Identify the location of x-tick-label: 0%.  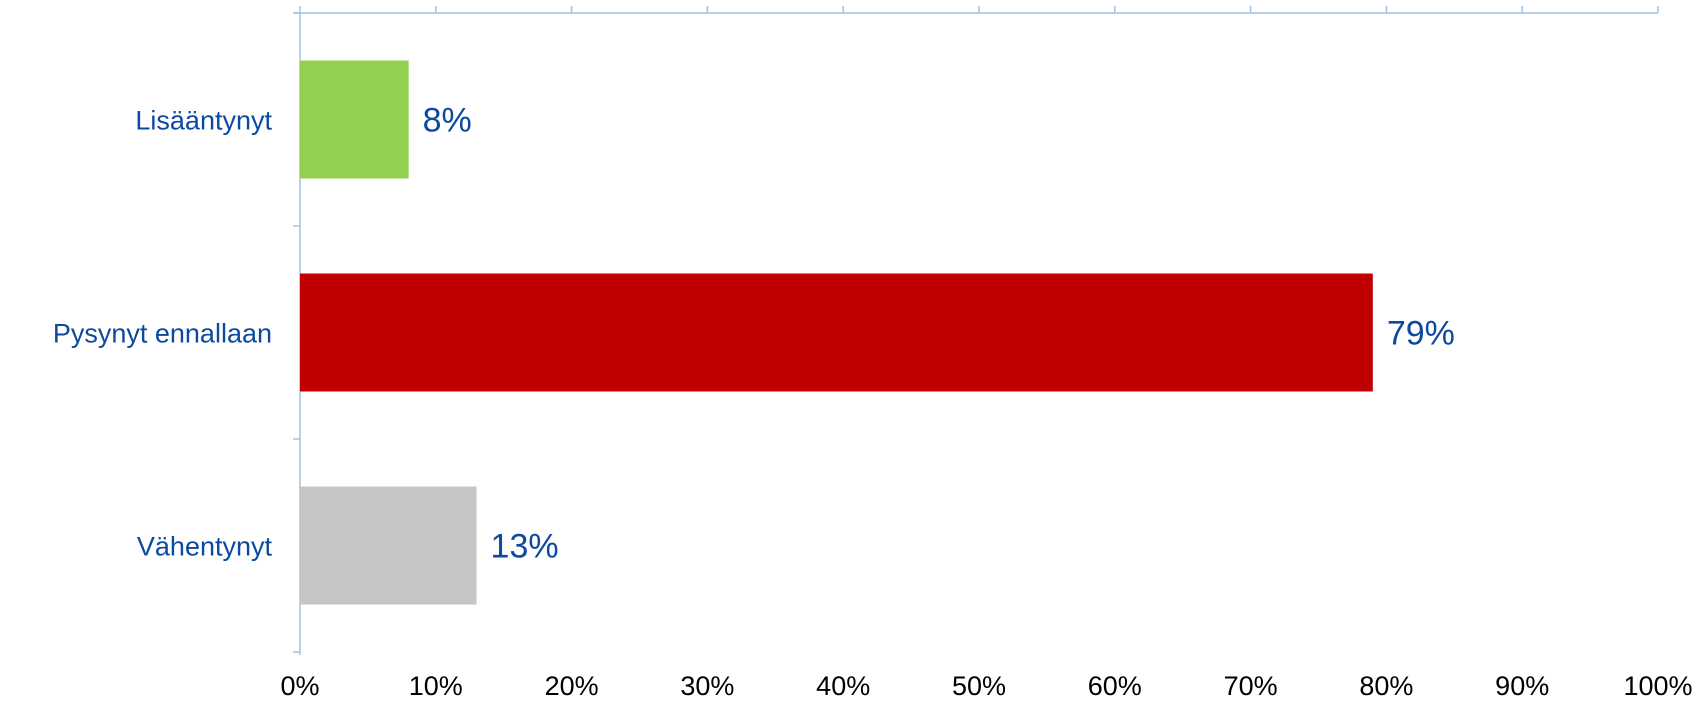
(299, 686).